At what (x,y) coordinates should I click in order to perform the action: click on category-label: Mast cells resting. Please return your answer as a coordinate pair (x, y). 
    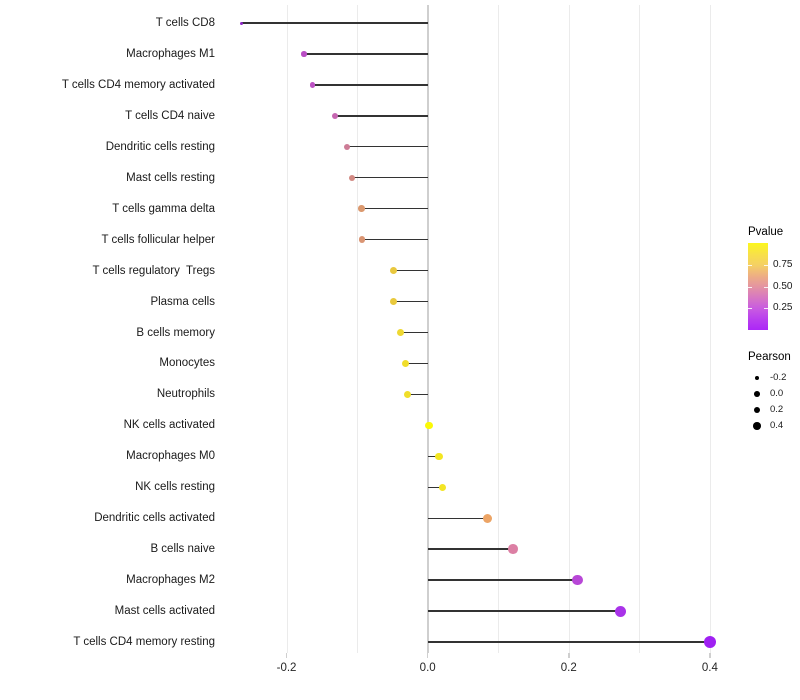
    Looking at the image, I should click on (170, 177).